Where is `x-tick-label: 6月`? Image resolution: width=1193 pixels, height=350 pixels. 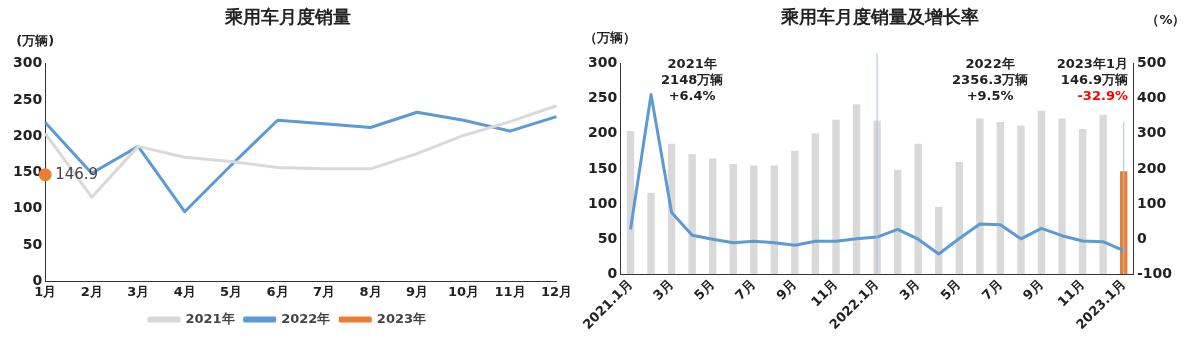
x-tick-label: 6月 is located at coordinates (277, 291).